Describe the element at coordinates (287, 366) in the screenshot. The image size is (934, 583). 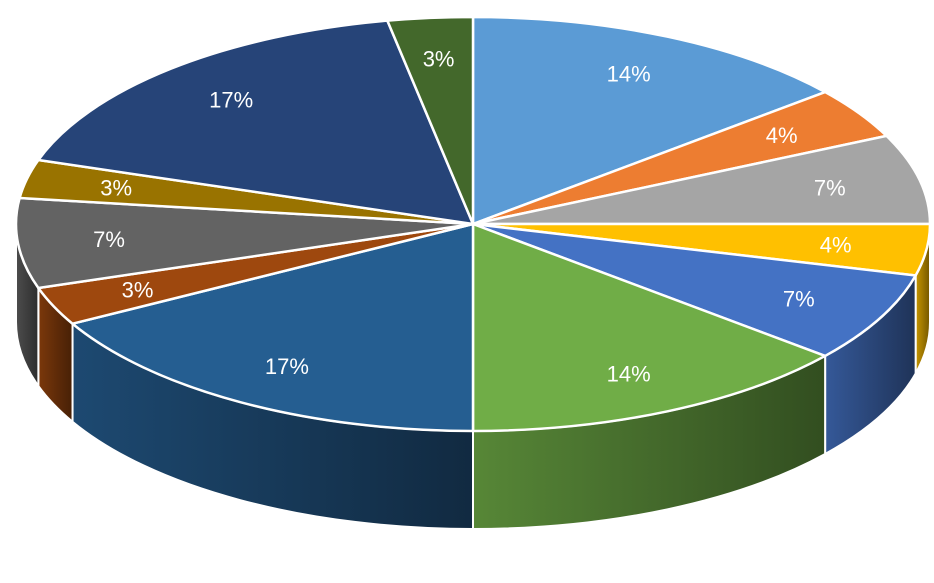
I see `pie-data-label-6: 17%` at that location.